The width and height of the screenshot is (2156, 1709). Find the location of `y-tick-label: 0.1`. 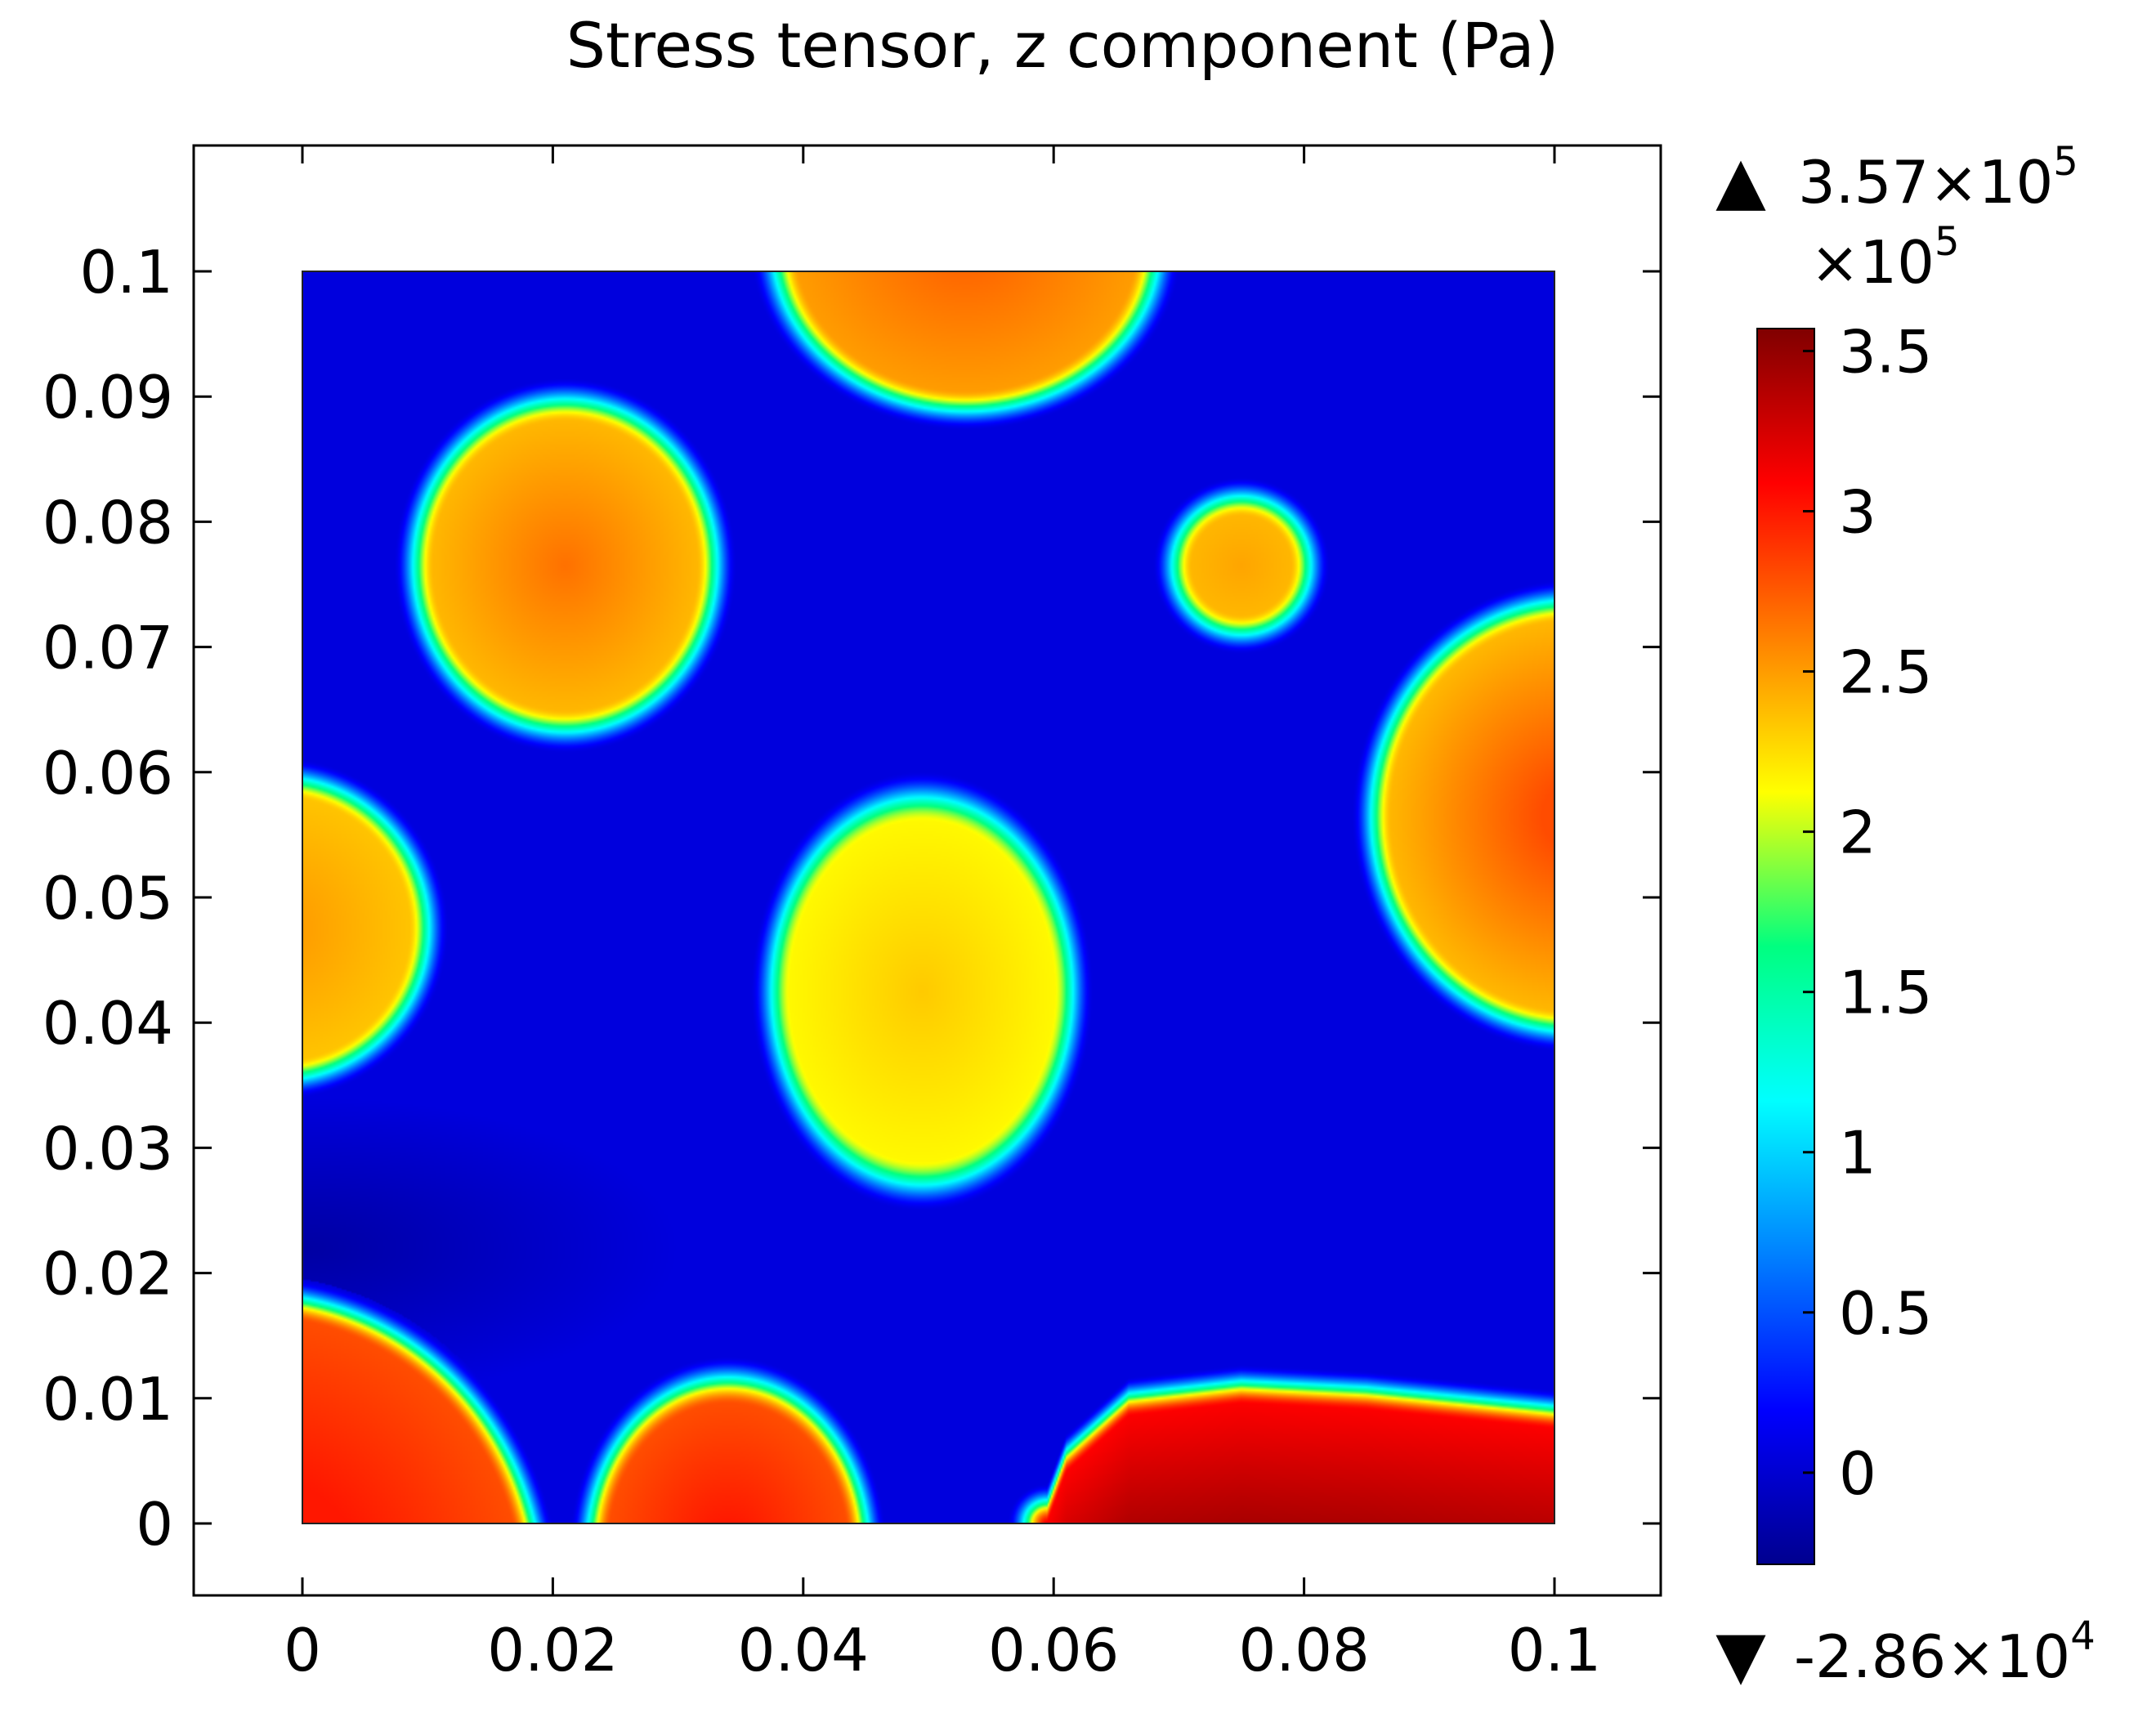

y-tick-label: 0.1 is located at coordinates (126, 272).